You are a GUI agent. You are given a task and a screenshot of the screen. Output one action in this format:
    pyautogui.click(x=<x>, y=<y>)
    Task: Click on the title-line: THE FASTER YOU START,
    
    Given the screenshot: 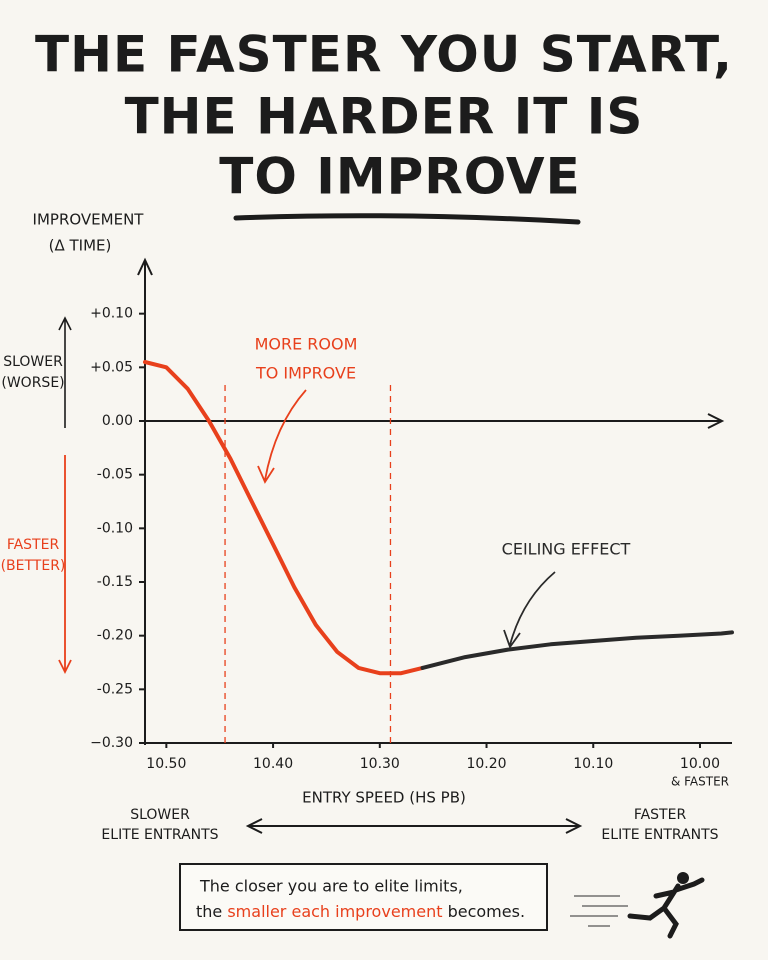 What is the action you would take?
    pyautogui.click(x=384, y=55)
    